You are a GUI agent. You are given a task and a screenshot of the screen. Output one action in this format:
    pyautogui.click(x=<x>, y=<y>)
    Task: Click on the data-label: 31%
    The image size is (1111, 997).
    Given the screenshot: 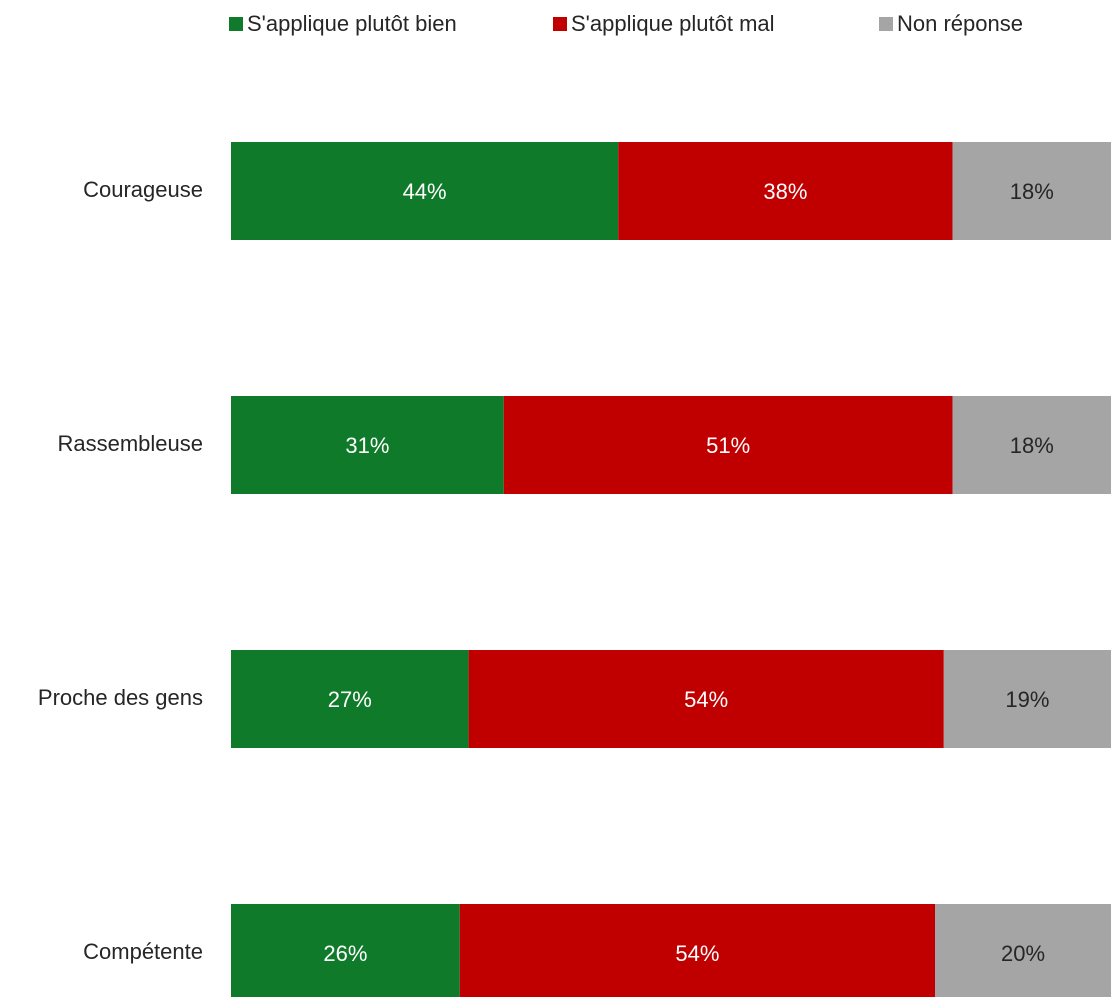 What is the action you would take?
    pyautogui.click(x=367, y=445)
    